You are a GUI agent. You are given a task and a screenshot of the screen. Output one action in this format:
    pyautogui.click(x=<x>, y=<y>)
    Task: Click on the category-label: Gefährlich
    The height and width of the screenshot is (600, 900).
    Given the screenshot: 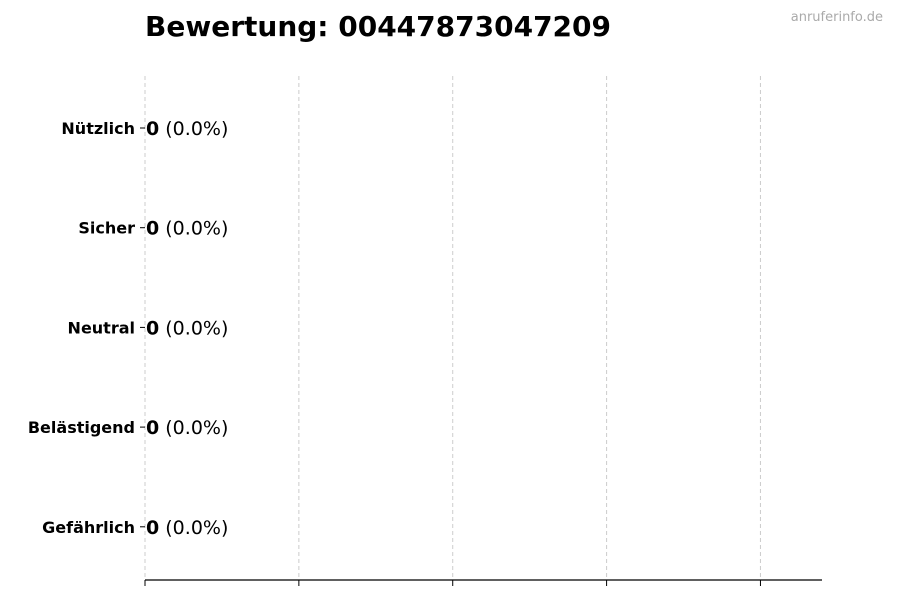 What is the action you would take?
    pyautogui.click(x=88, y=527)
    